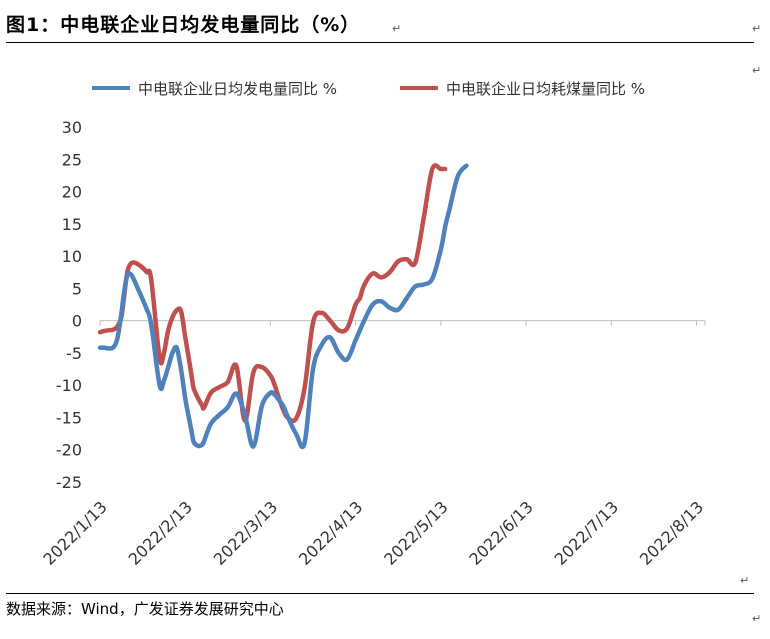  What do you see at coordinates (72, 224) in the screenshot?
I see `y-tick-label: 15` at bounding box center [72, 224].